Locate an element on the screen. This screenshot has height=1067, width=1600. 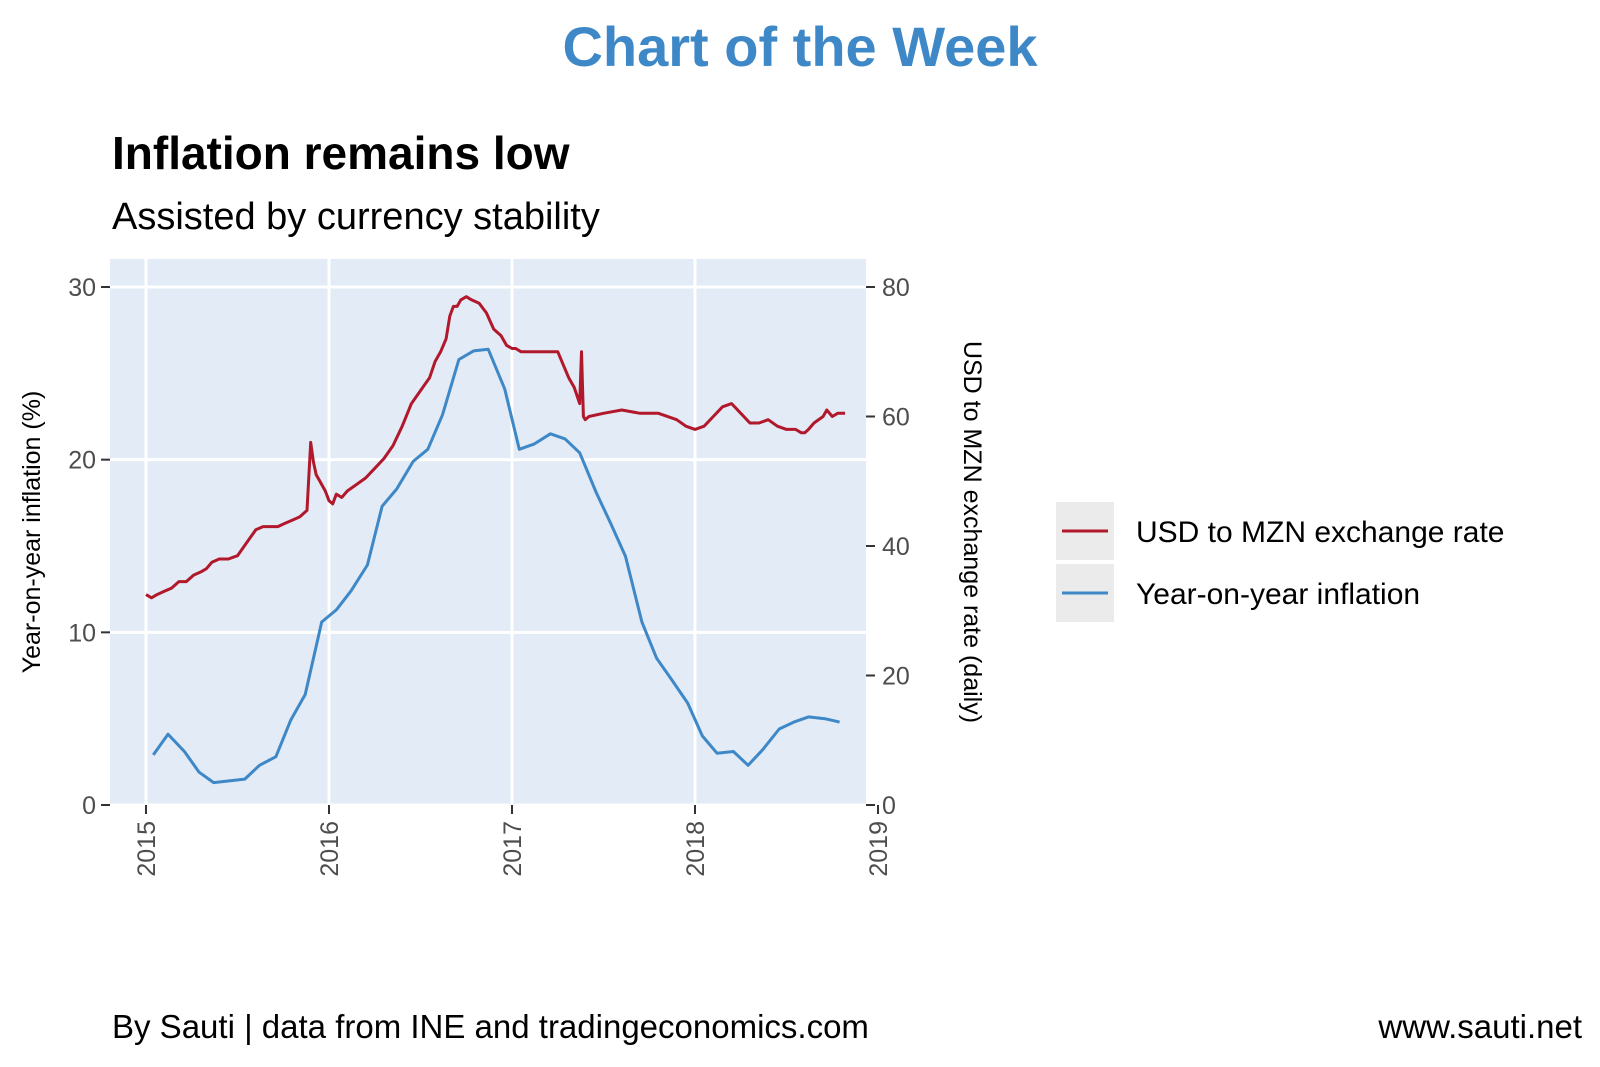
chart-subtitle: Assisted by currency stability is located at coordinates (356, 217).